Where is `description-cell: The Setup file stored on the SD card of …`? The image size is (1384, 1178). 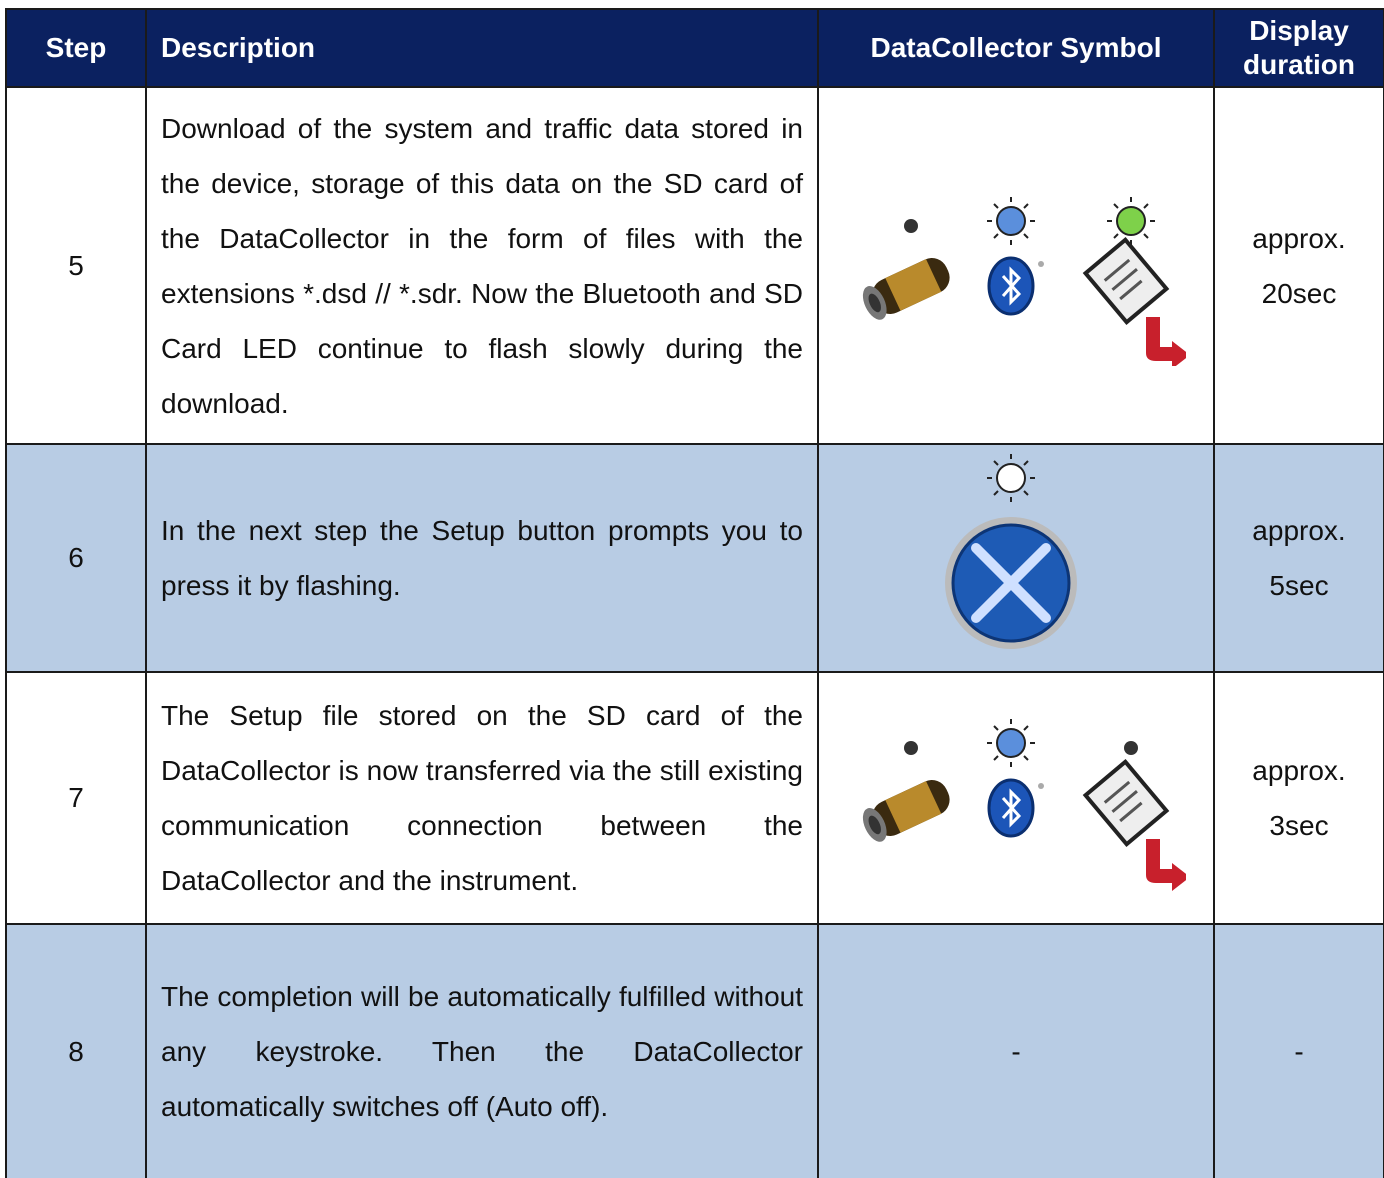 description-cell: The Setup file stored on the SD card of … is located at coordinates (482, 798).